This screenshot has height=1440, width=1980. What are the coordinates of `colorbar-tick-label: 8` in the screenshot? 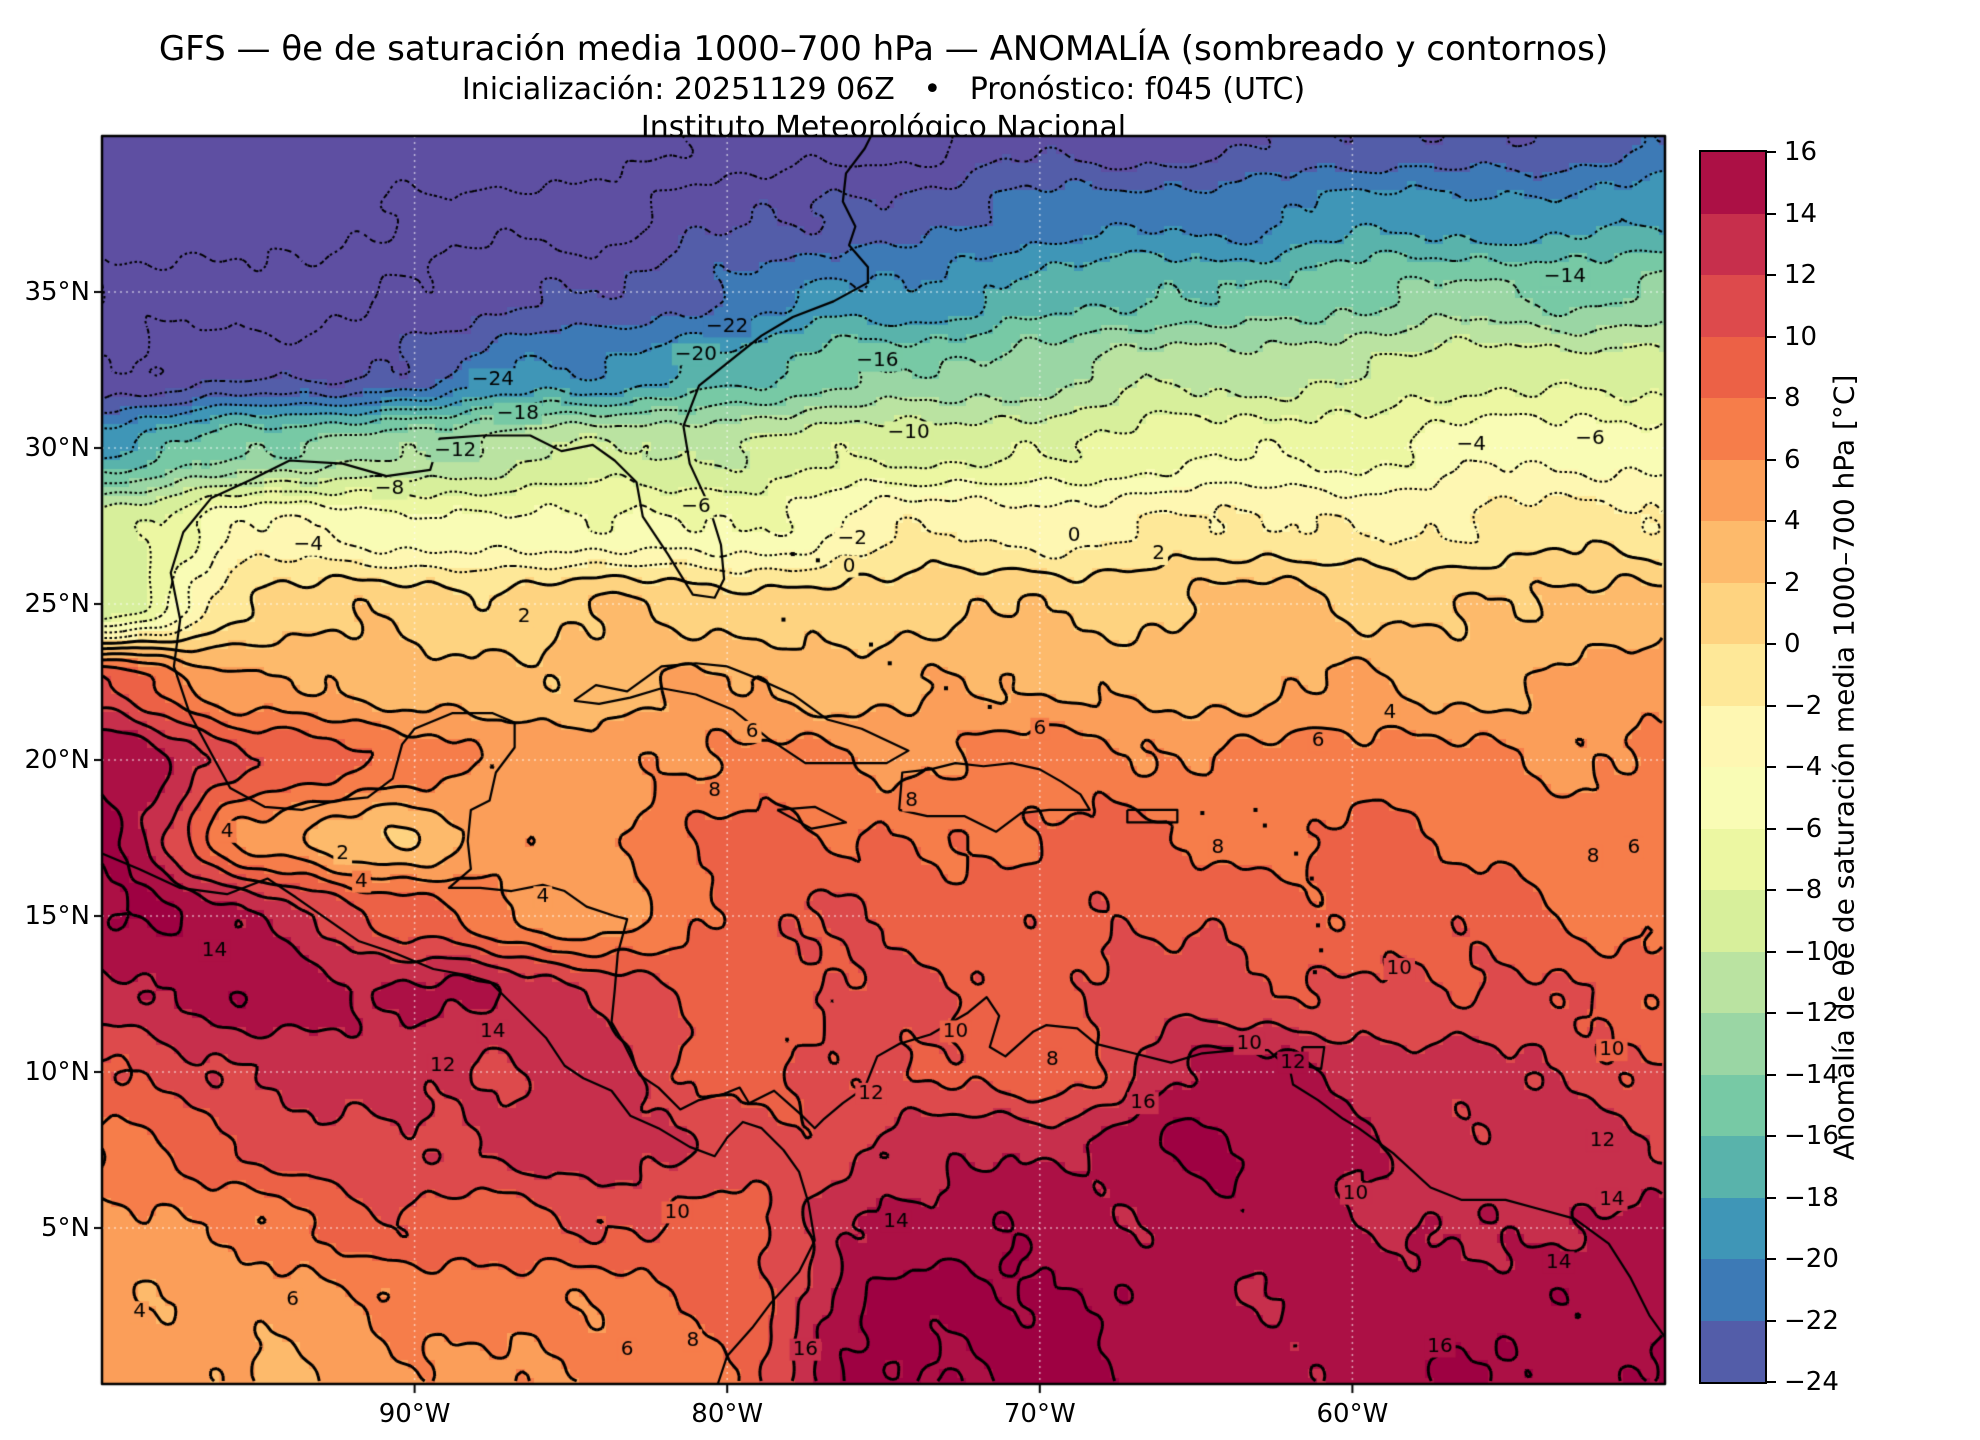 It's located at (1792, 398).